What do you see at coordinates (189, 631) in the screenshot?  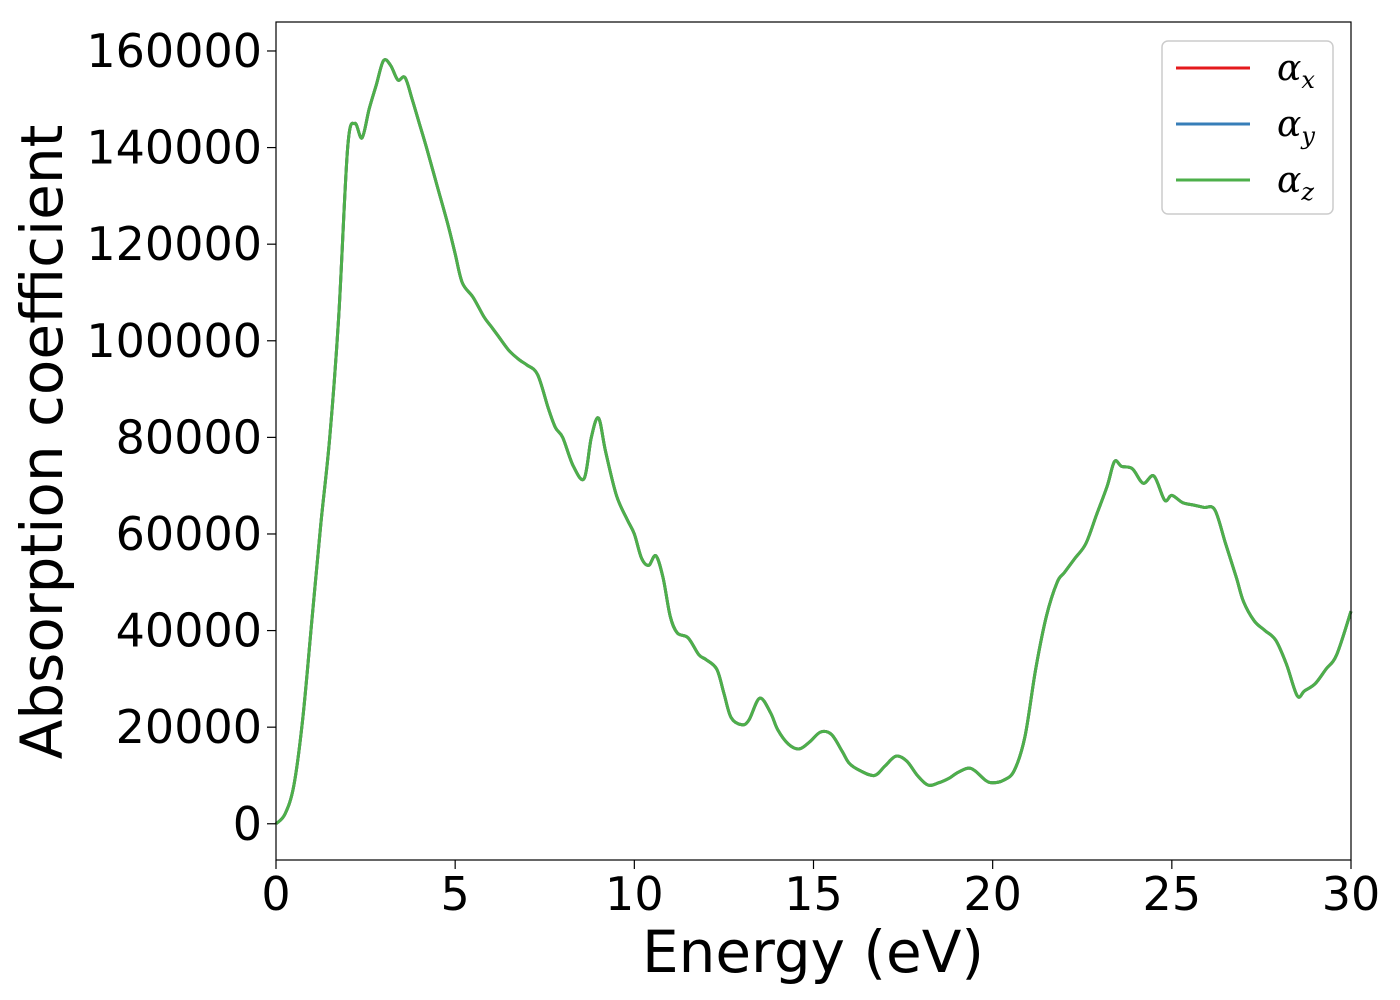 I see `y-tick-label: 40000` at bounding box center [189, 631].